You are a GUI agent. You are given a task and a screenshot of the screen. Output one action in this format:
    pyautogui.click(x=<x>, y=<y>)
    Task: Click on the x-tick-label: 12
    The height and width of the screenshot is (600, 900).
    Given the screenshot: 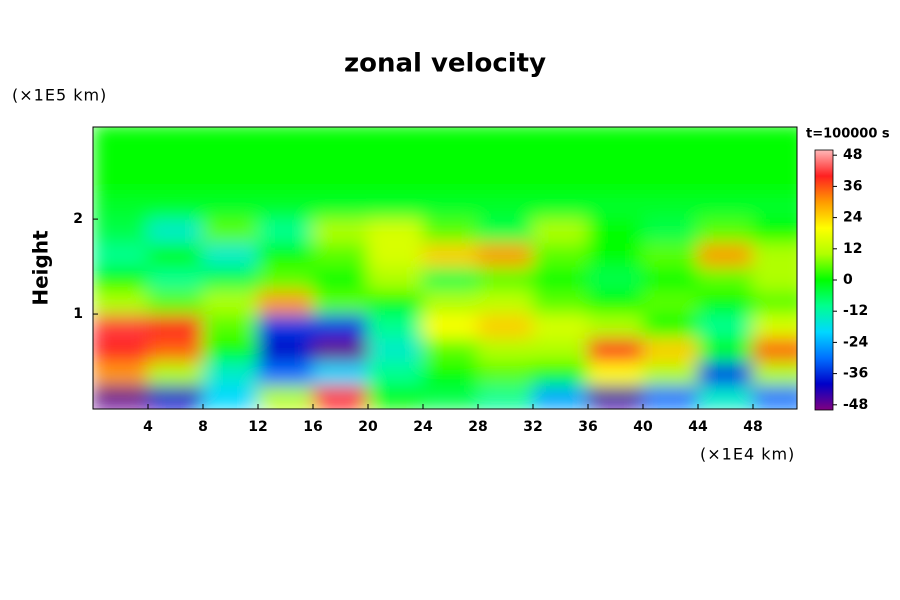 What is the action you would take?
    pyautogui.click(x=257, y=427)
    